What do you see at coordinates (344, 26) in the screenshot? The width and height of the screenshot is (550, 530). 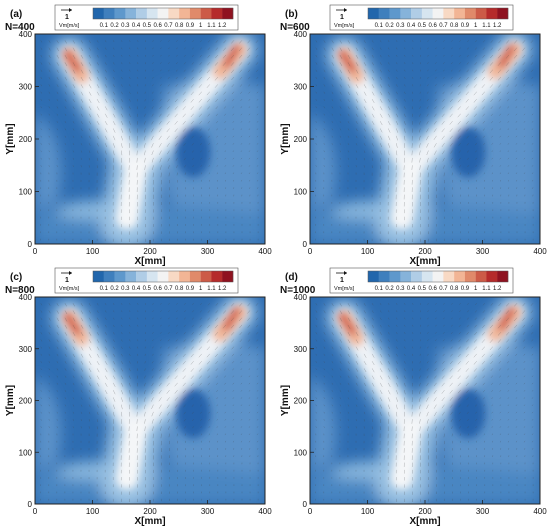 I see `colorbar-unit-label: Vm[m/s]` at bounding box center [344, 26].